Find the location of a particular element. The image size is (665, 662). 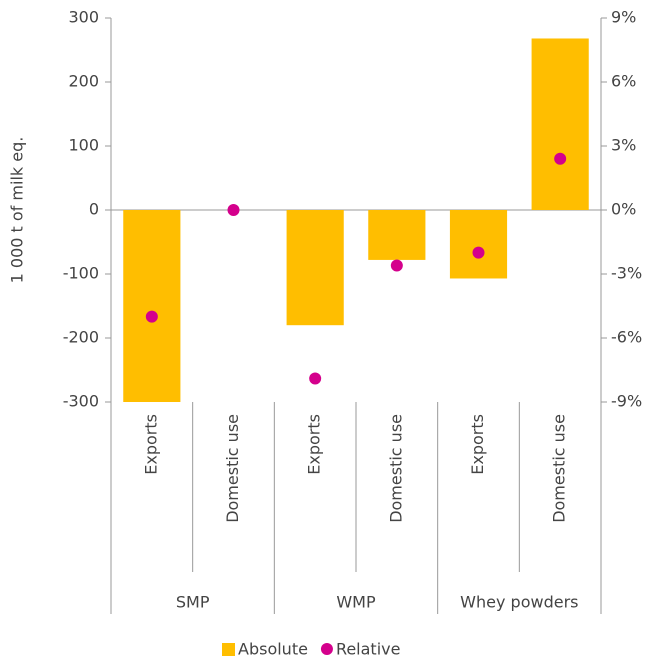

y-tick-label: -100 is located at coordinates (81, 273).